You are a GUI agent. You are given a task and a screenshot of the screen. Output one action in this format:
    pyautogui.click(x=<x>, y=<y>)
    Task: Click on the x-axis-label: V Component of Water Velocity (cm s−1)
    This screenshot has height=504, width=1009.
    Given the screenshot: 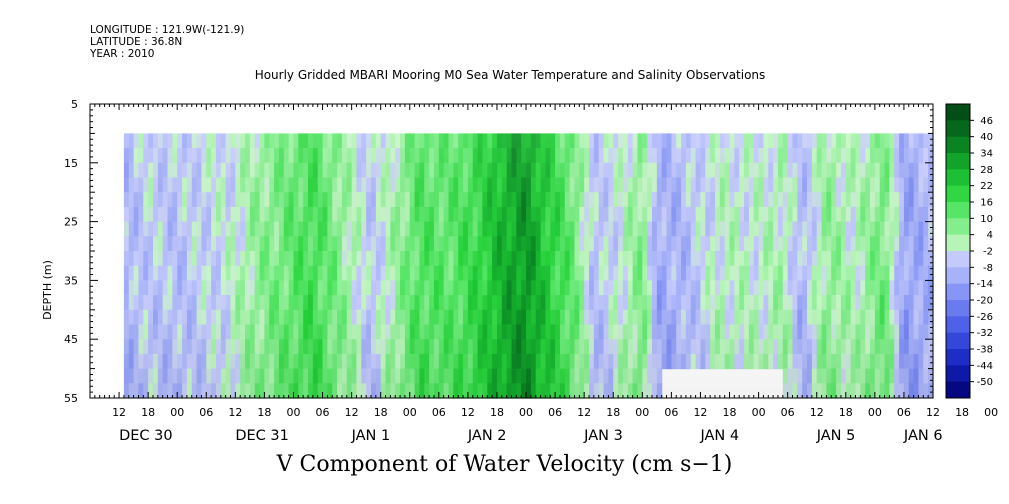 What is the action you would take?
    pyautogui.click(x=504, y=464)
    